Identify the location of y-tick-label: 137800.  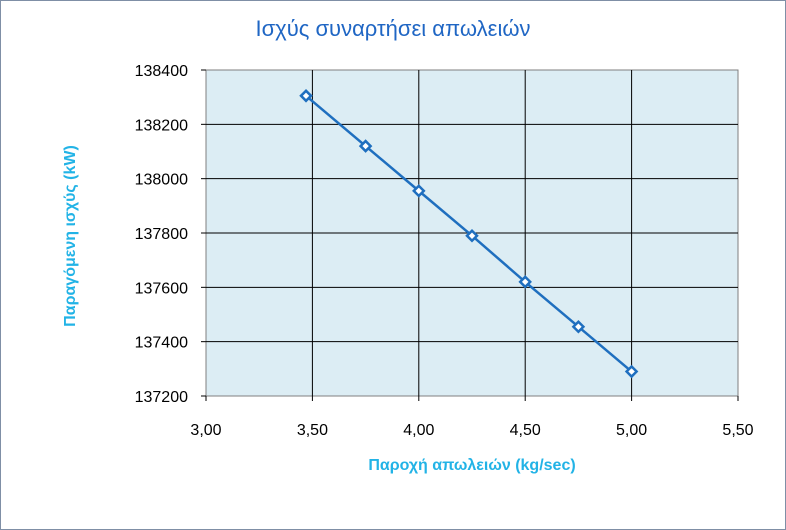
(161, 234).